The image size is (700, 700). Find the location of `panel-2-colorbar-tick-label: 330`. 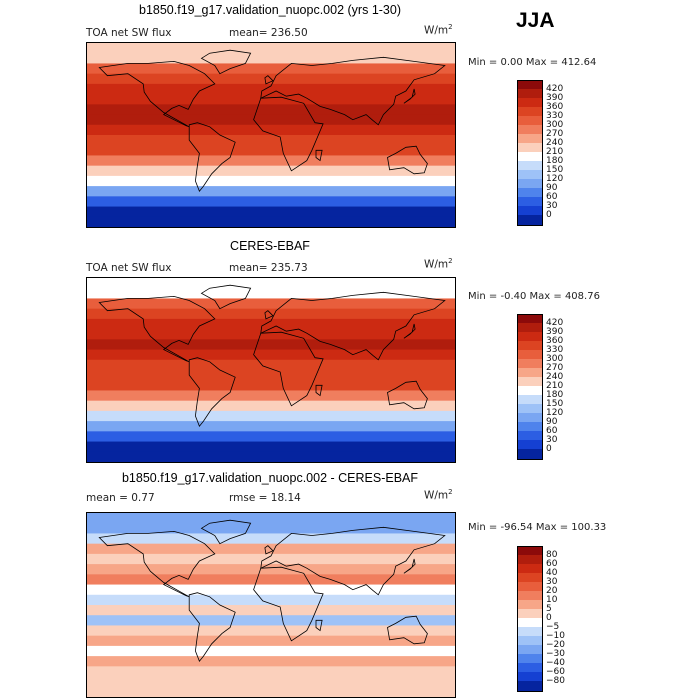

panel-2-colorbar-tick-label: 330 is located at coordinates (555, 349).